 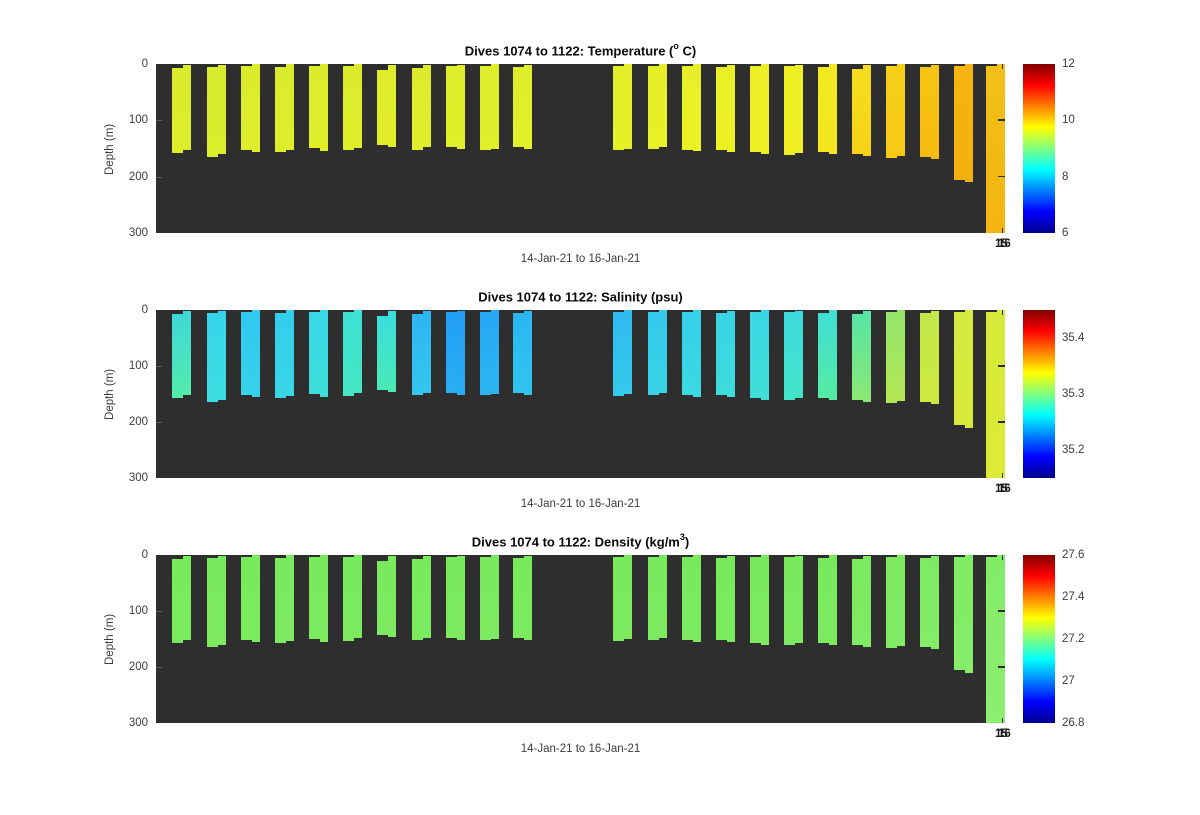 I want to click on colorbar-tick-label: 35.2, so click(x=1073, y=449).